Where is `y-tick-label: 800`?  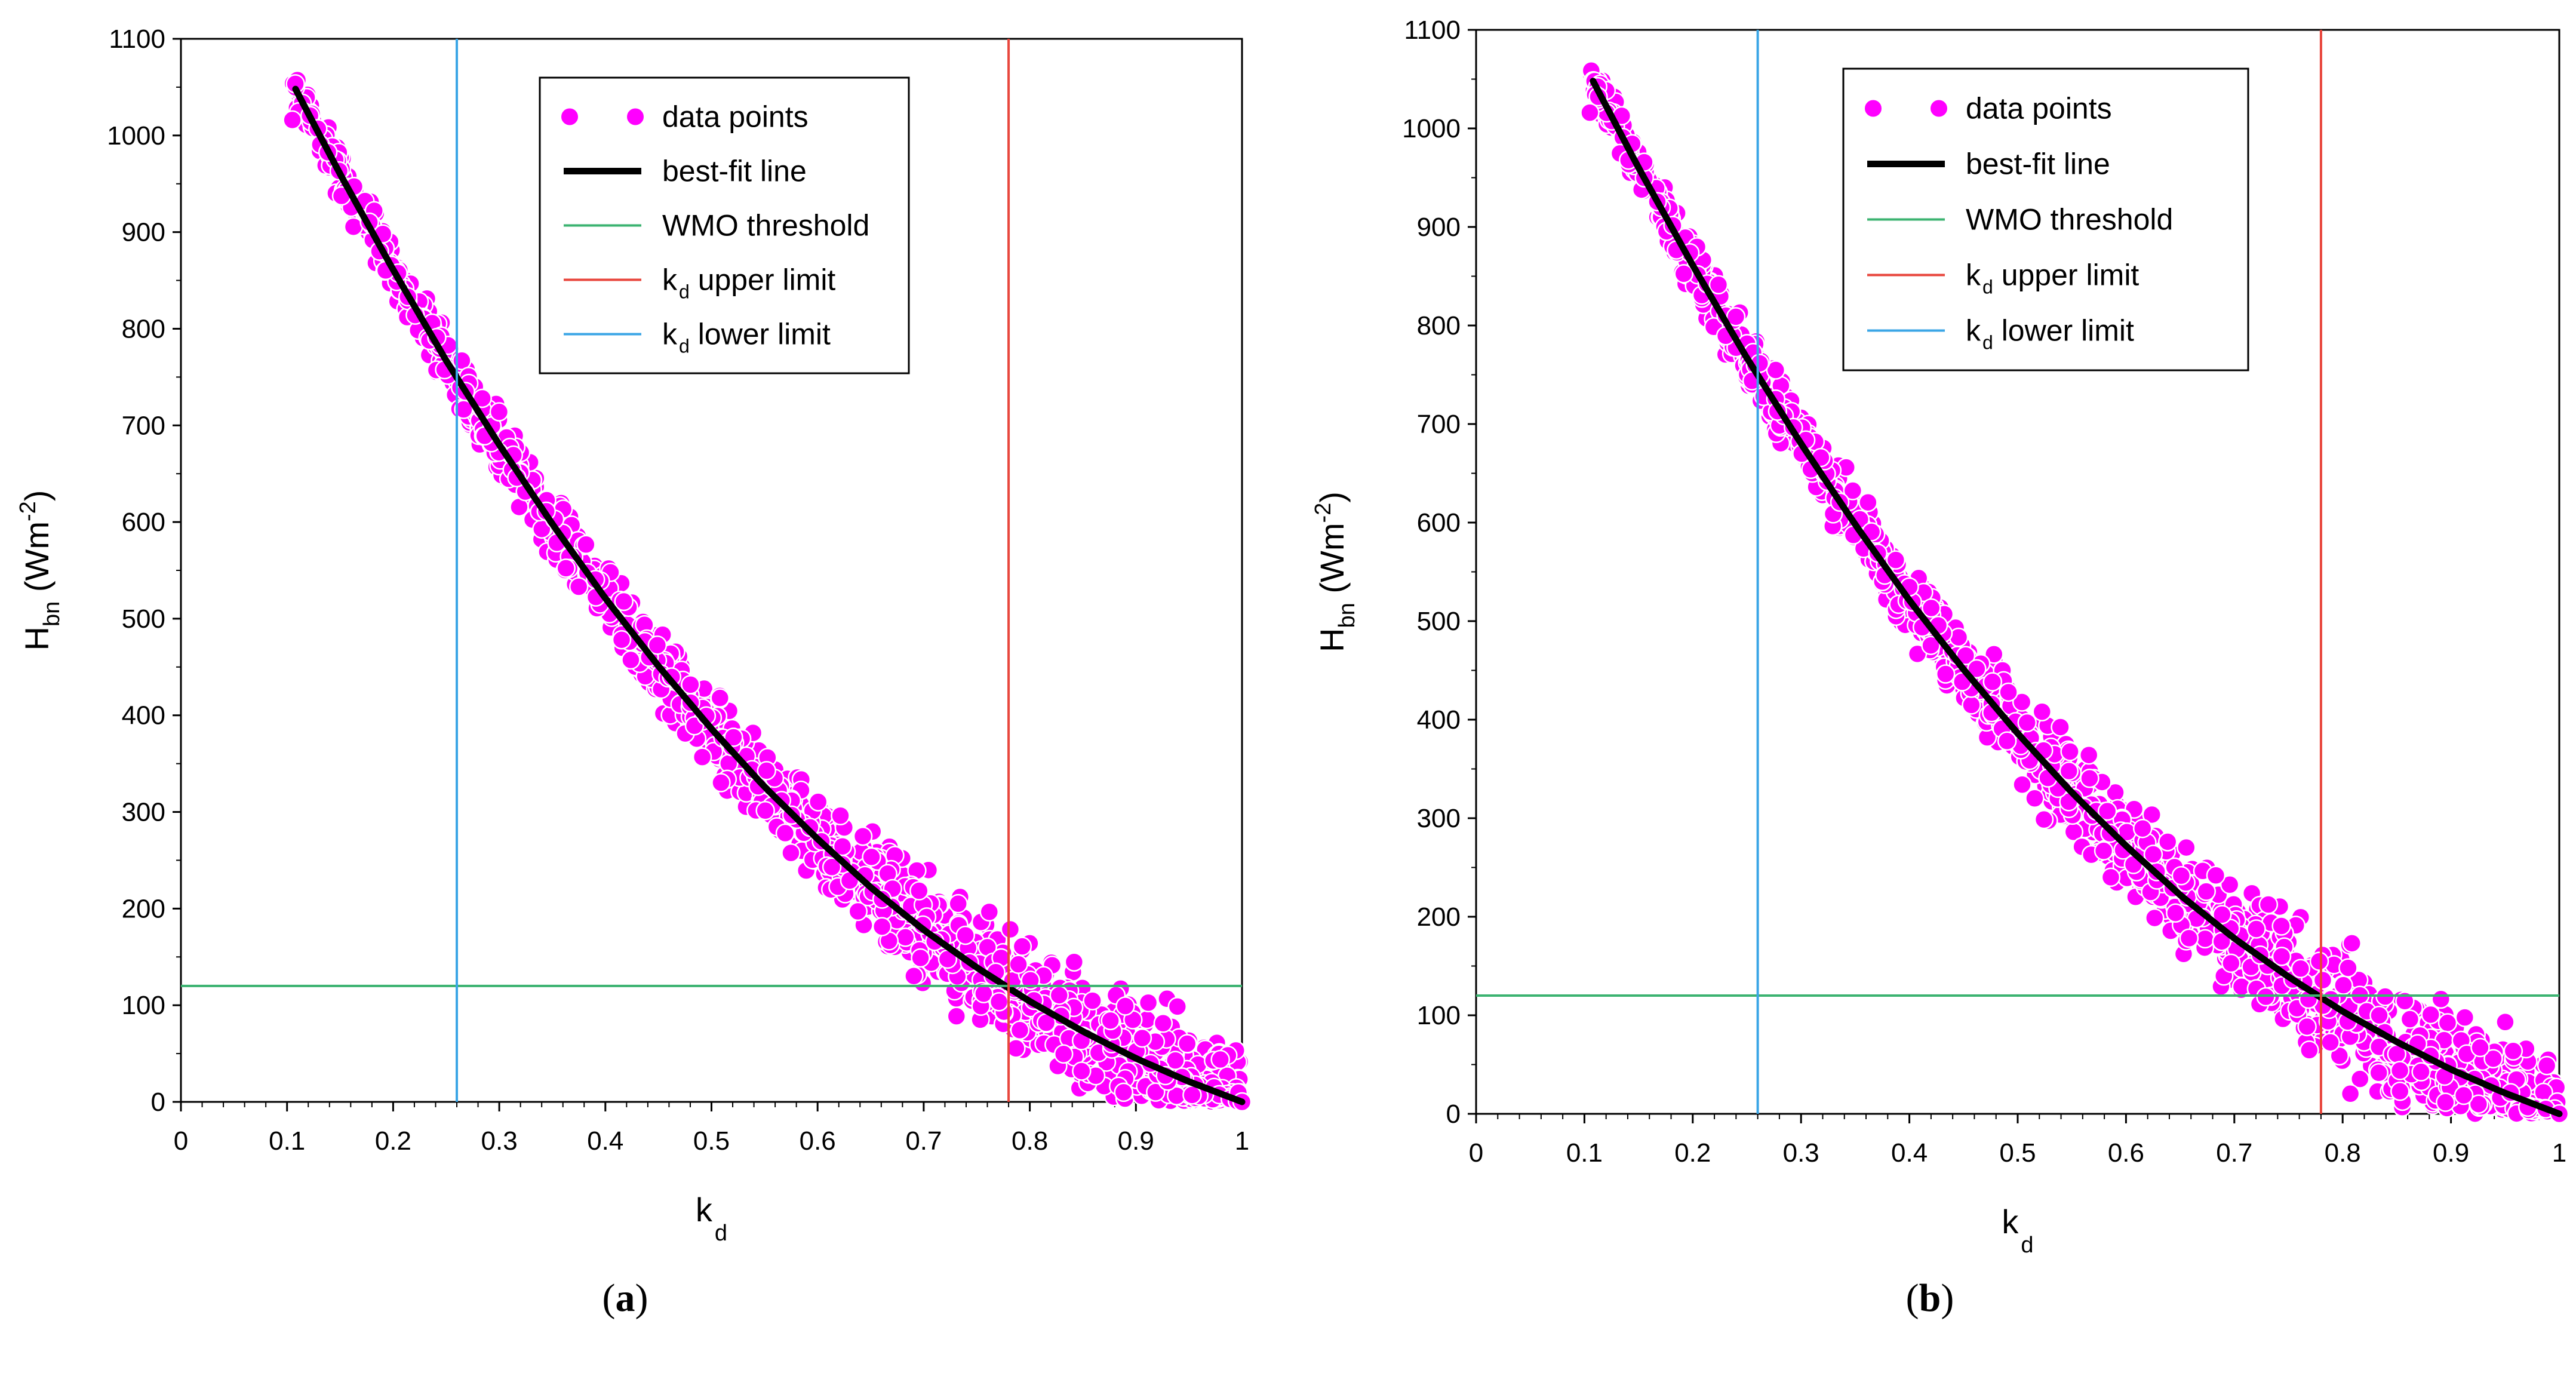
y-tick-label: 800 is located at coordinates (1439, 325).